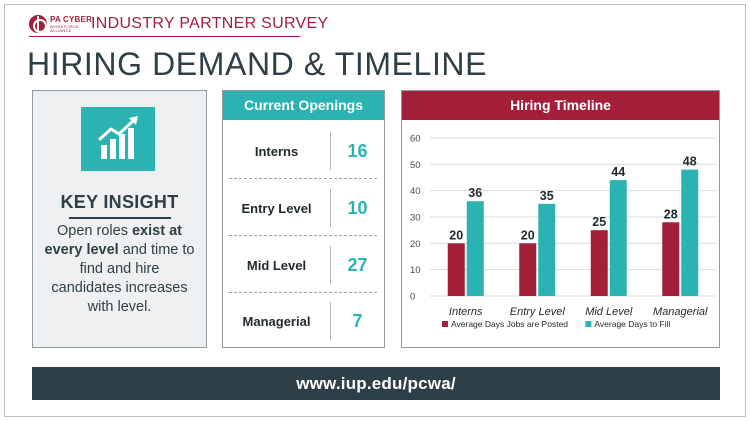 The image size is (750, 421). Describe the element at coordinates (164, 36) in the screenshot. I see `header-divider` at that location.